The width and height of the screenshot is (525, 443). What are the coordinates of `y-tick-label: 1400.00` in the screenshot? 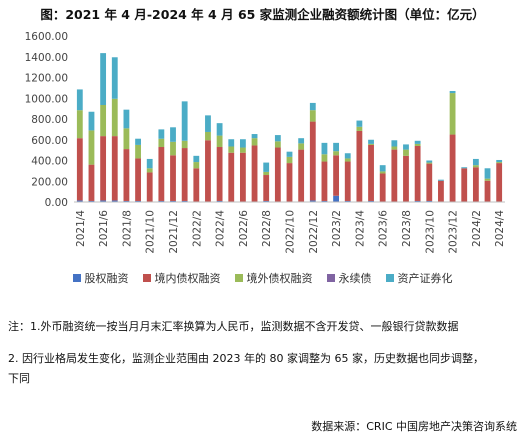 It's located at (46, 58).